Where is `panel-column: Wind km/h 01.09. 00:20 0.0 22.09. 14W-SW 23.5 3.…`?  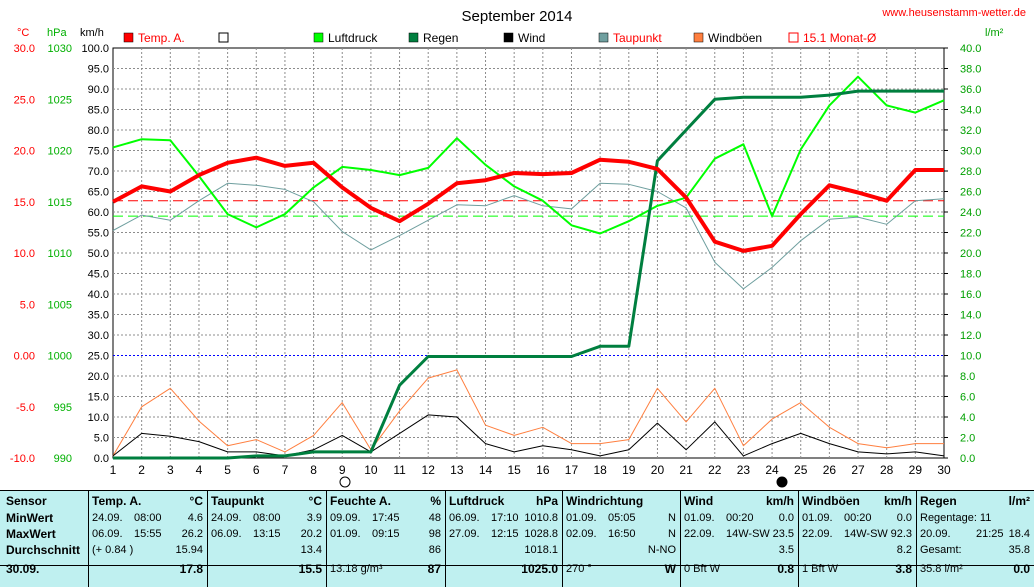
panel-column: Wind km/h 01.09. 00:20 0.0 22.09. 14W-SW 23.5 3.… is located at coordinates (739, 538).